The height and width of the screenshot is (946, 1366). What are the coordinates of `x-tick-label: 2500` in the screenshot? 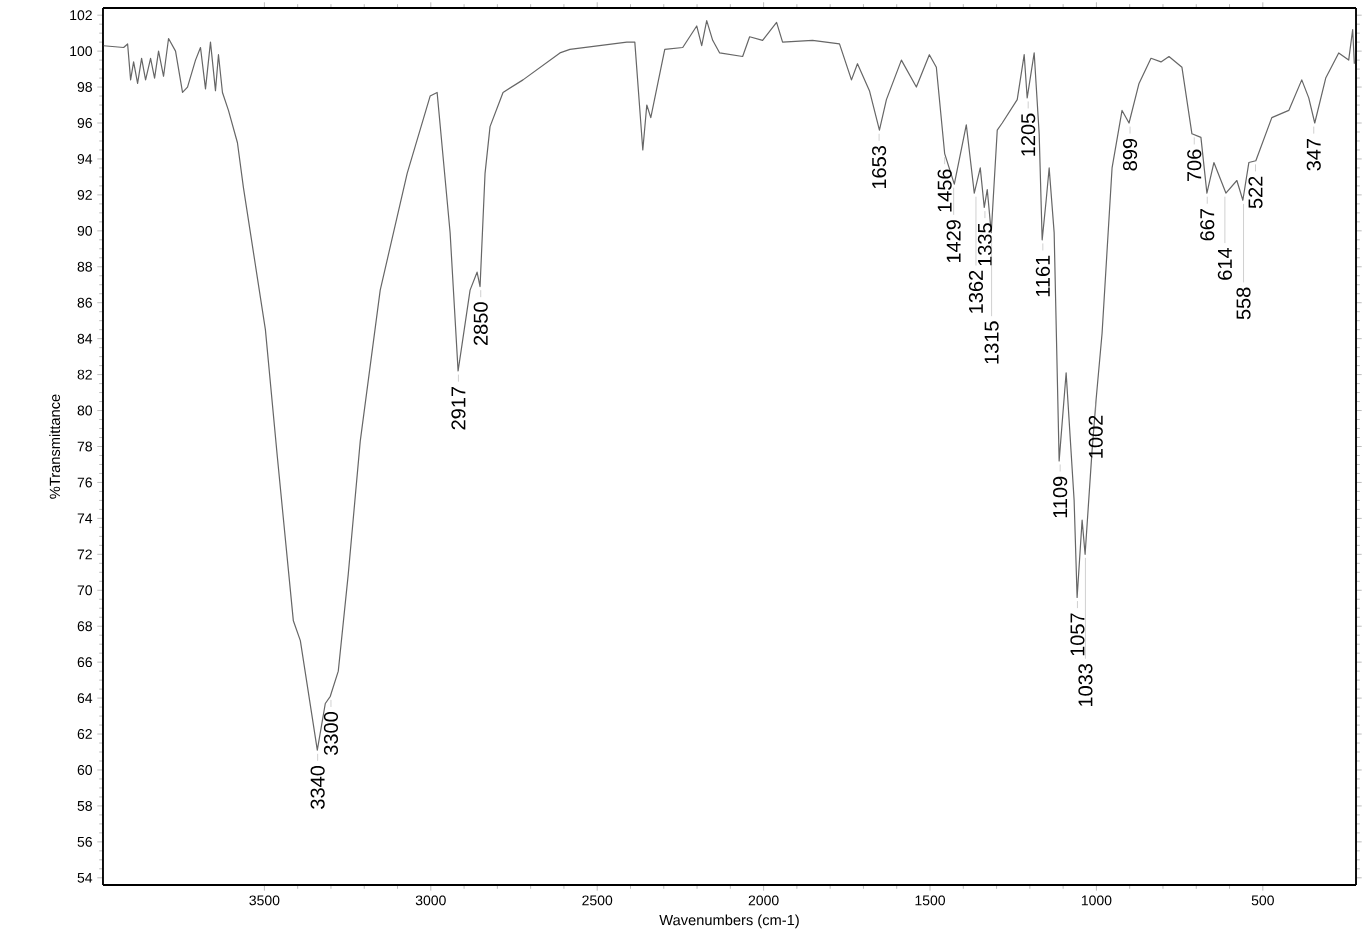 It's located at (597, 900).